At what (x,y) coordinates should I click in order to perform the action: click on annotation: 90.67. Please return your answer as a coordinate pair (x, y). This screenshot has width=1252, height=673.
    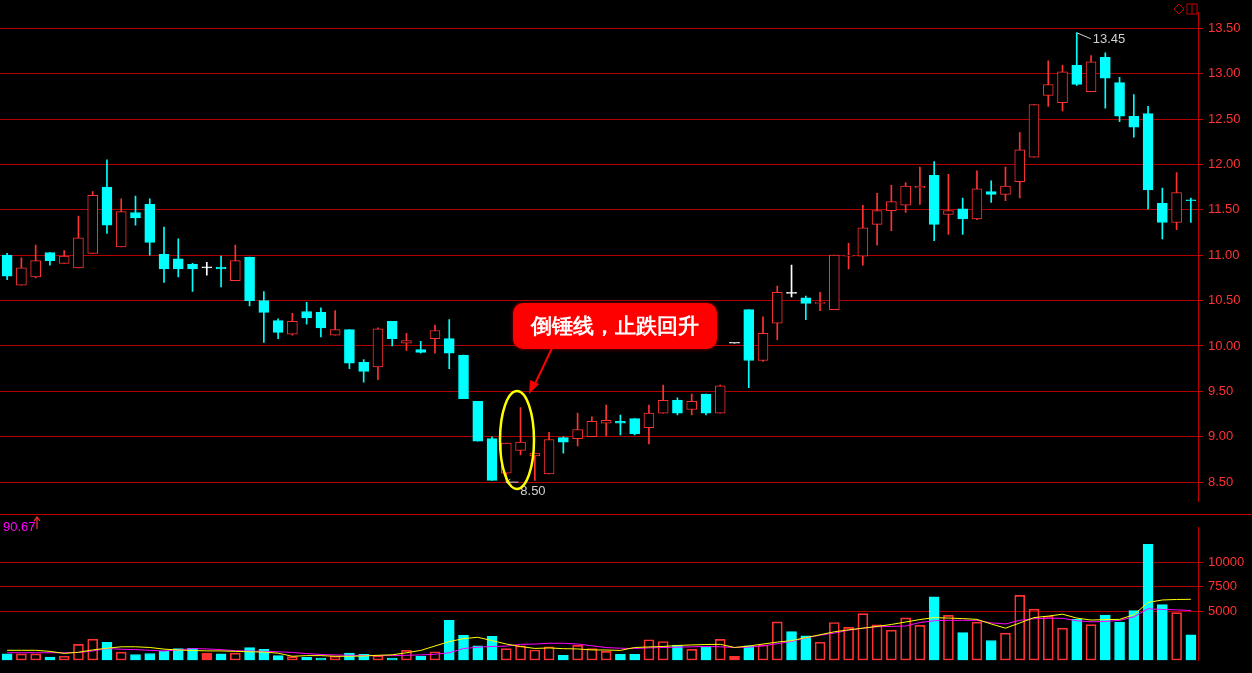
    Looking at the image, I should click on (19, 526).